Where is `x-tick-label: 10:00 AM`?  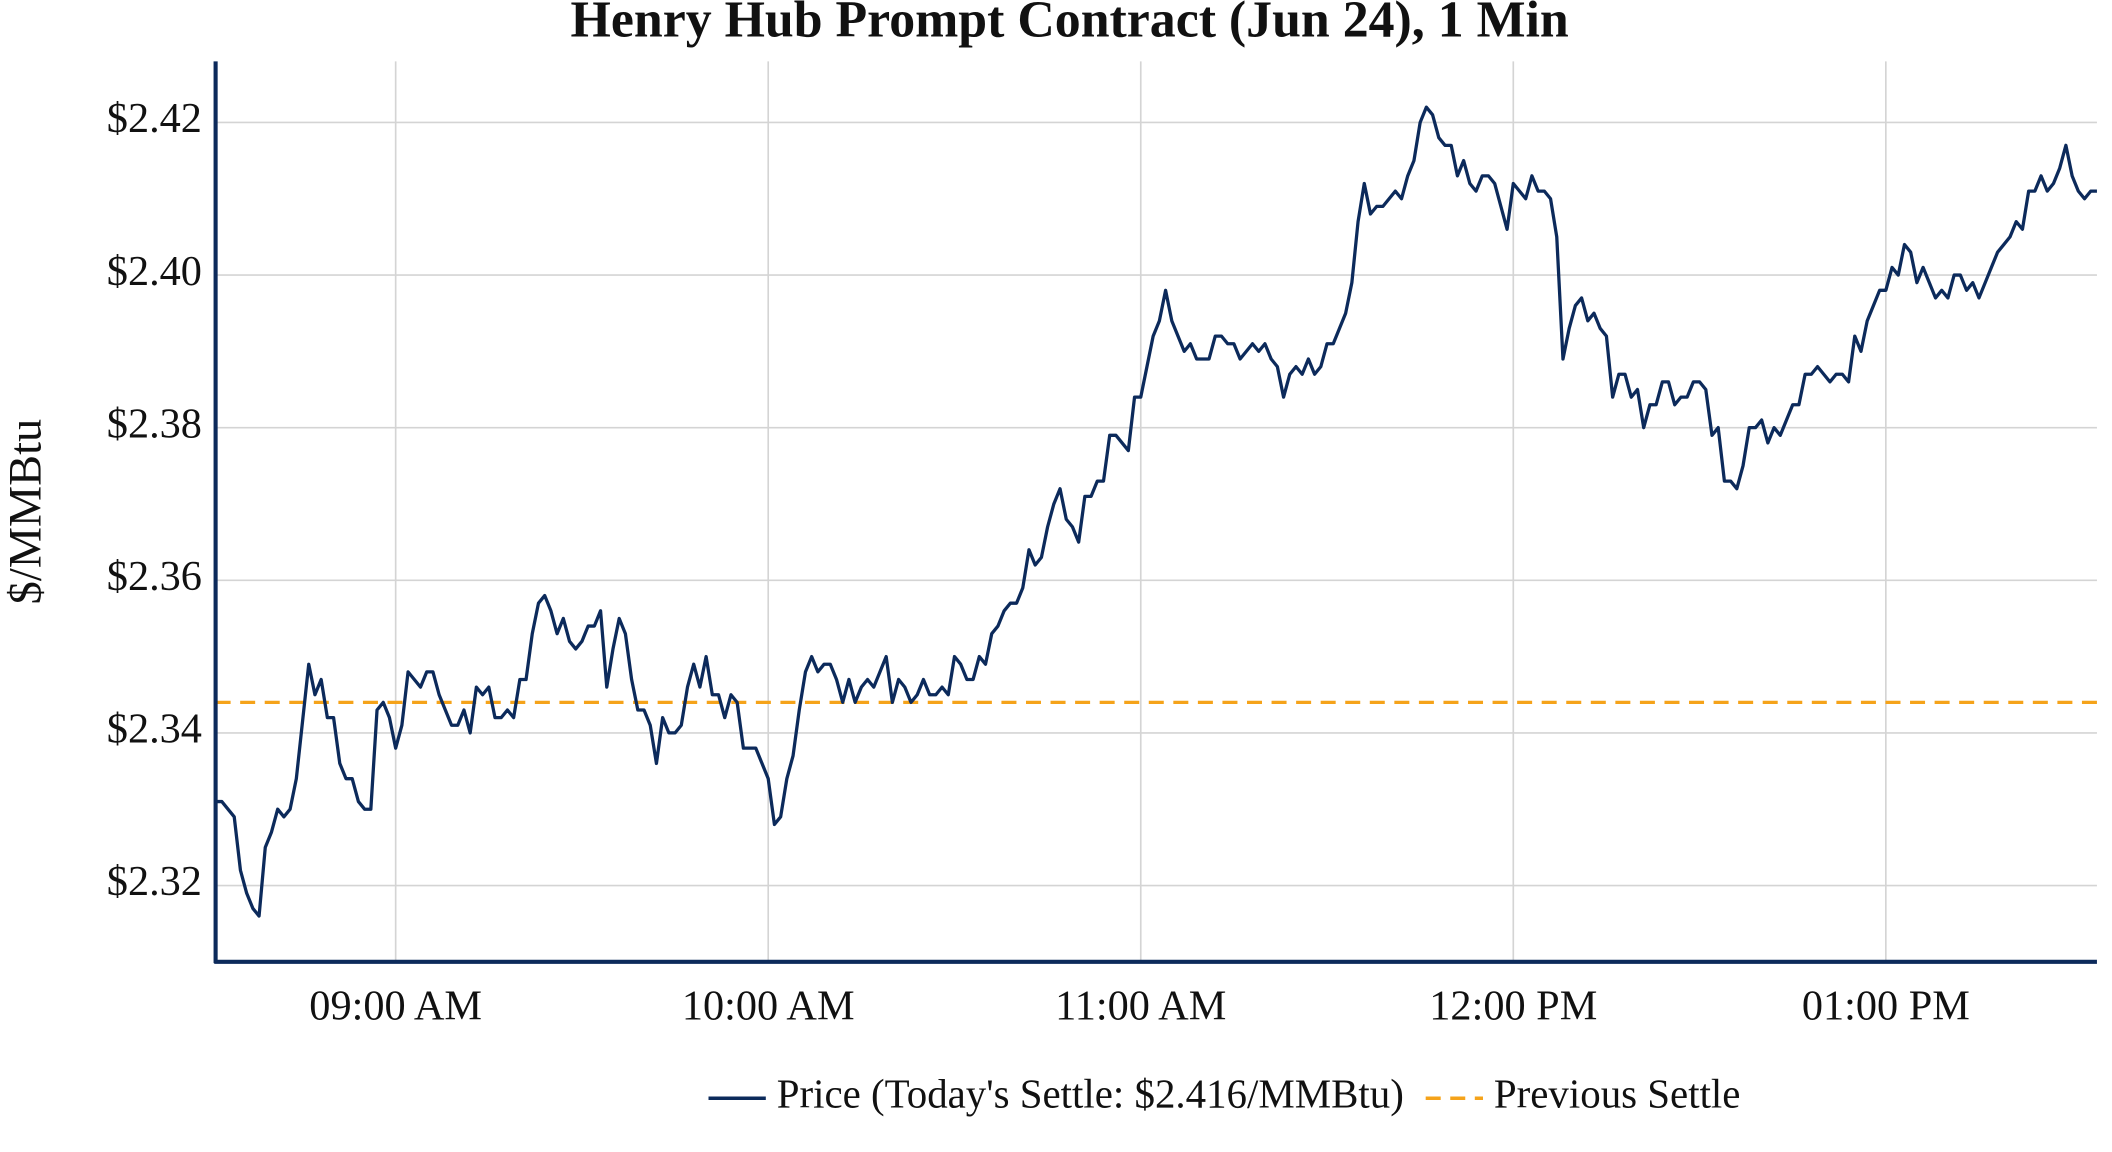 x-tick-label: 10:00 AM is located at coordinates (768, 1005).